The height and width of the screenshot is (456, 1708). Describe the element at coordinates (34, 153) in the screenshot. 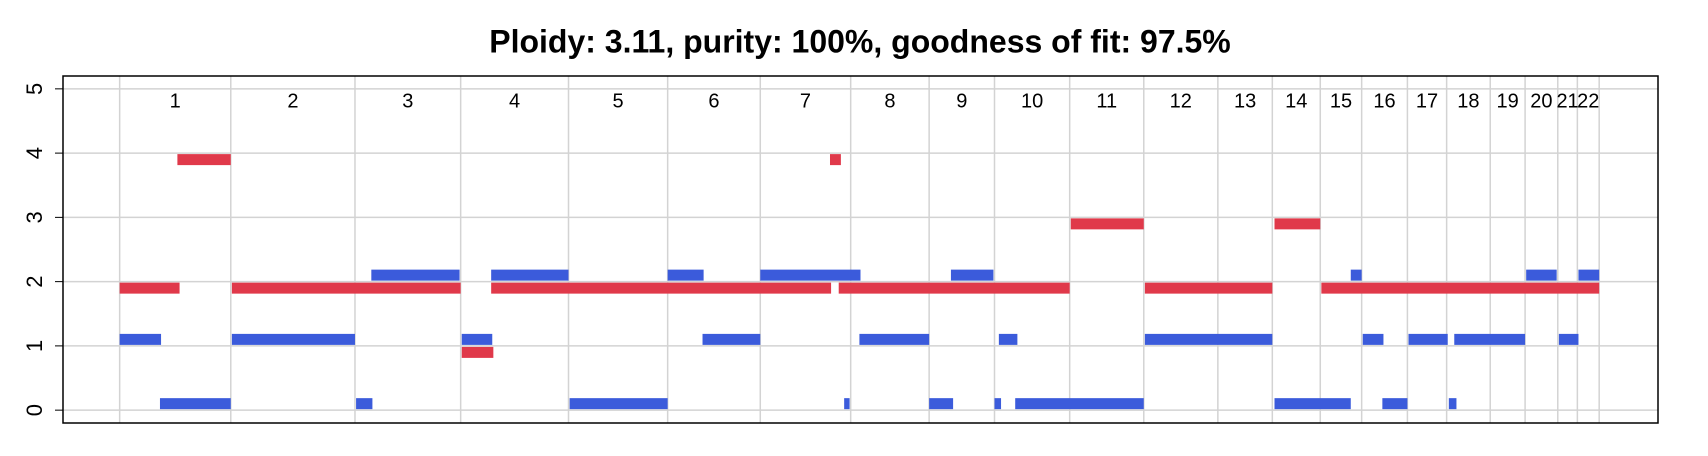

I see `y-tick-label: 4` at that location.